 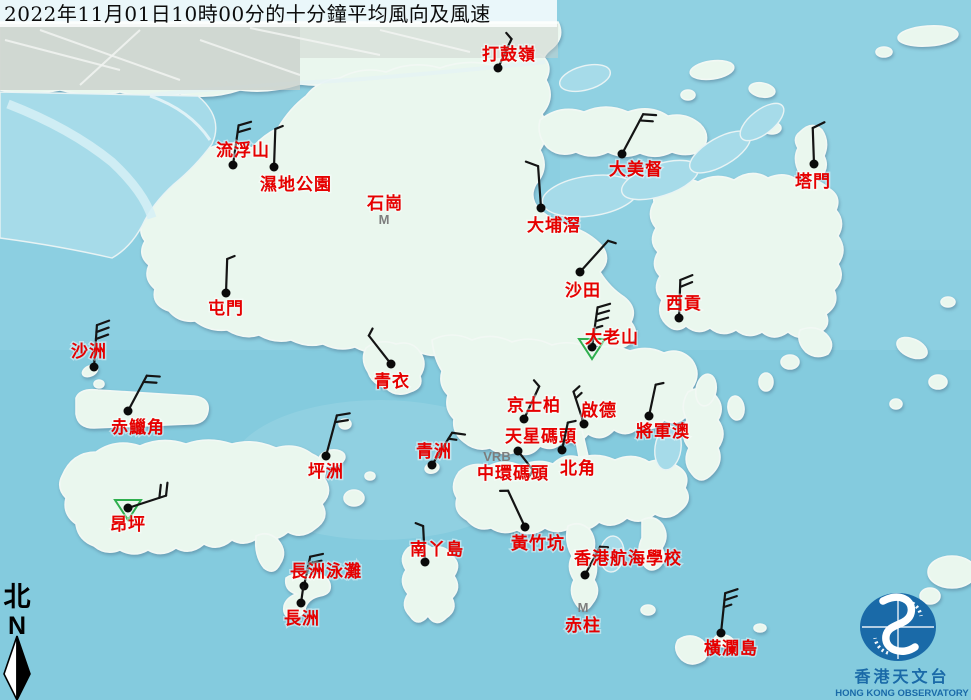 What do you see at coordinates (766, 382) in the screenshot?
I see `sharp-island` at bounding box center [766, 382].